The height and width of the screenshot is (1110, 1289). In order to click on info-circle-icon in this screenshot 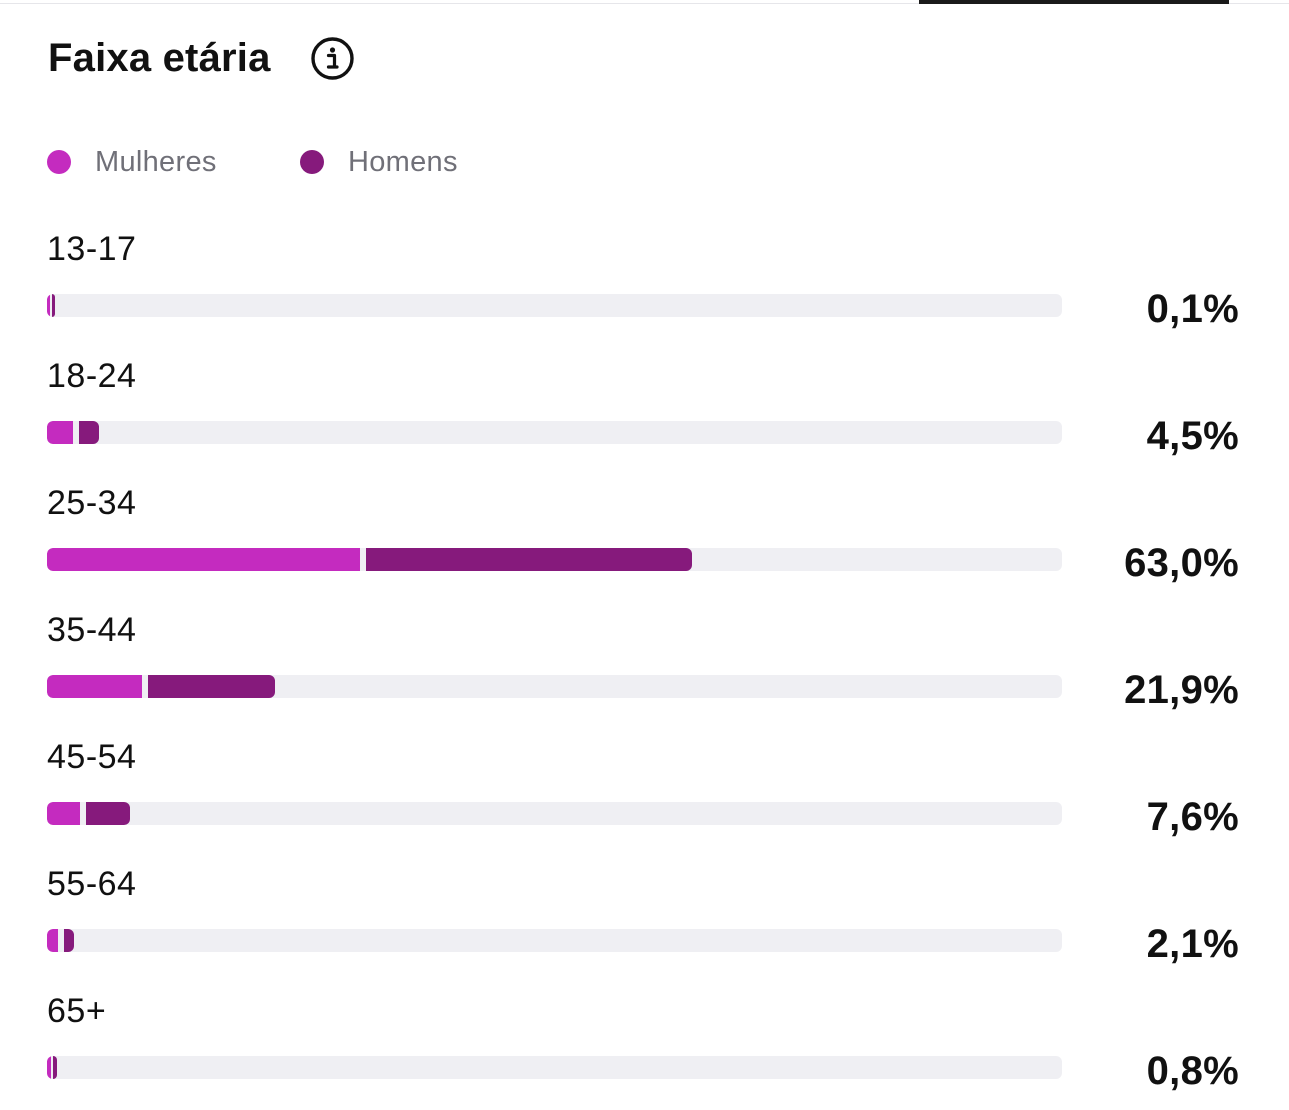, I will do `click(332, 58)`.